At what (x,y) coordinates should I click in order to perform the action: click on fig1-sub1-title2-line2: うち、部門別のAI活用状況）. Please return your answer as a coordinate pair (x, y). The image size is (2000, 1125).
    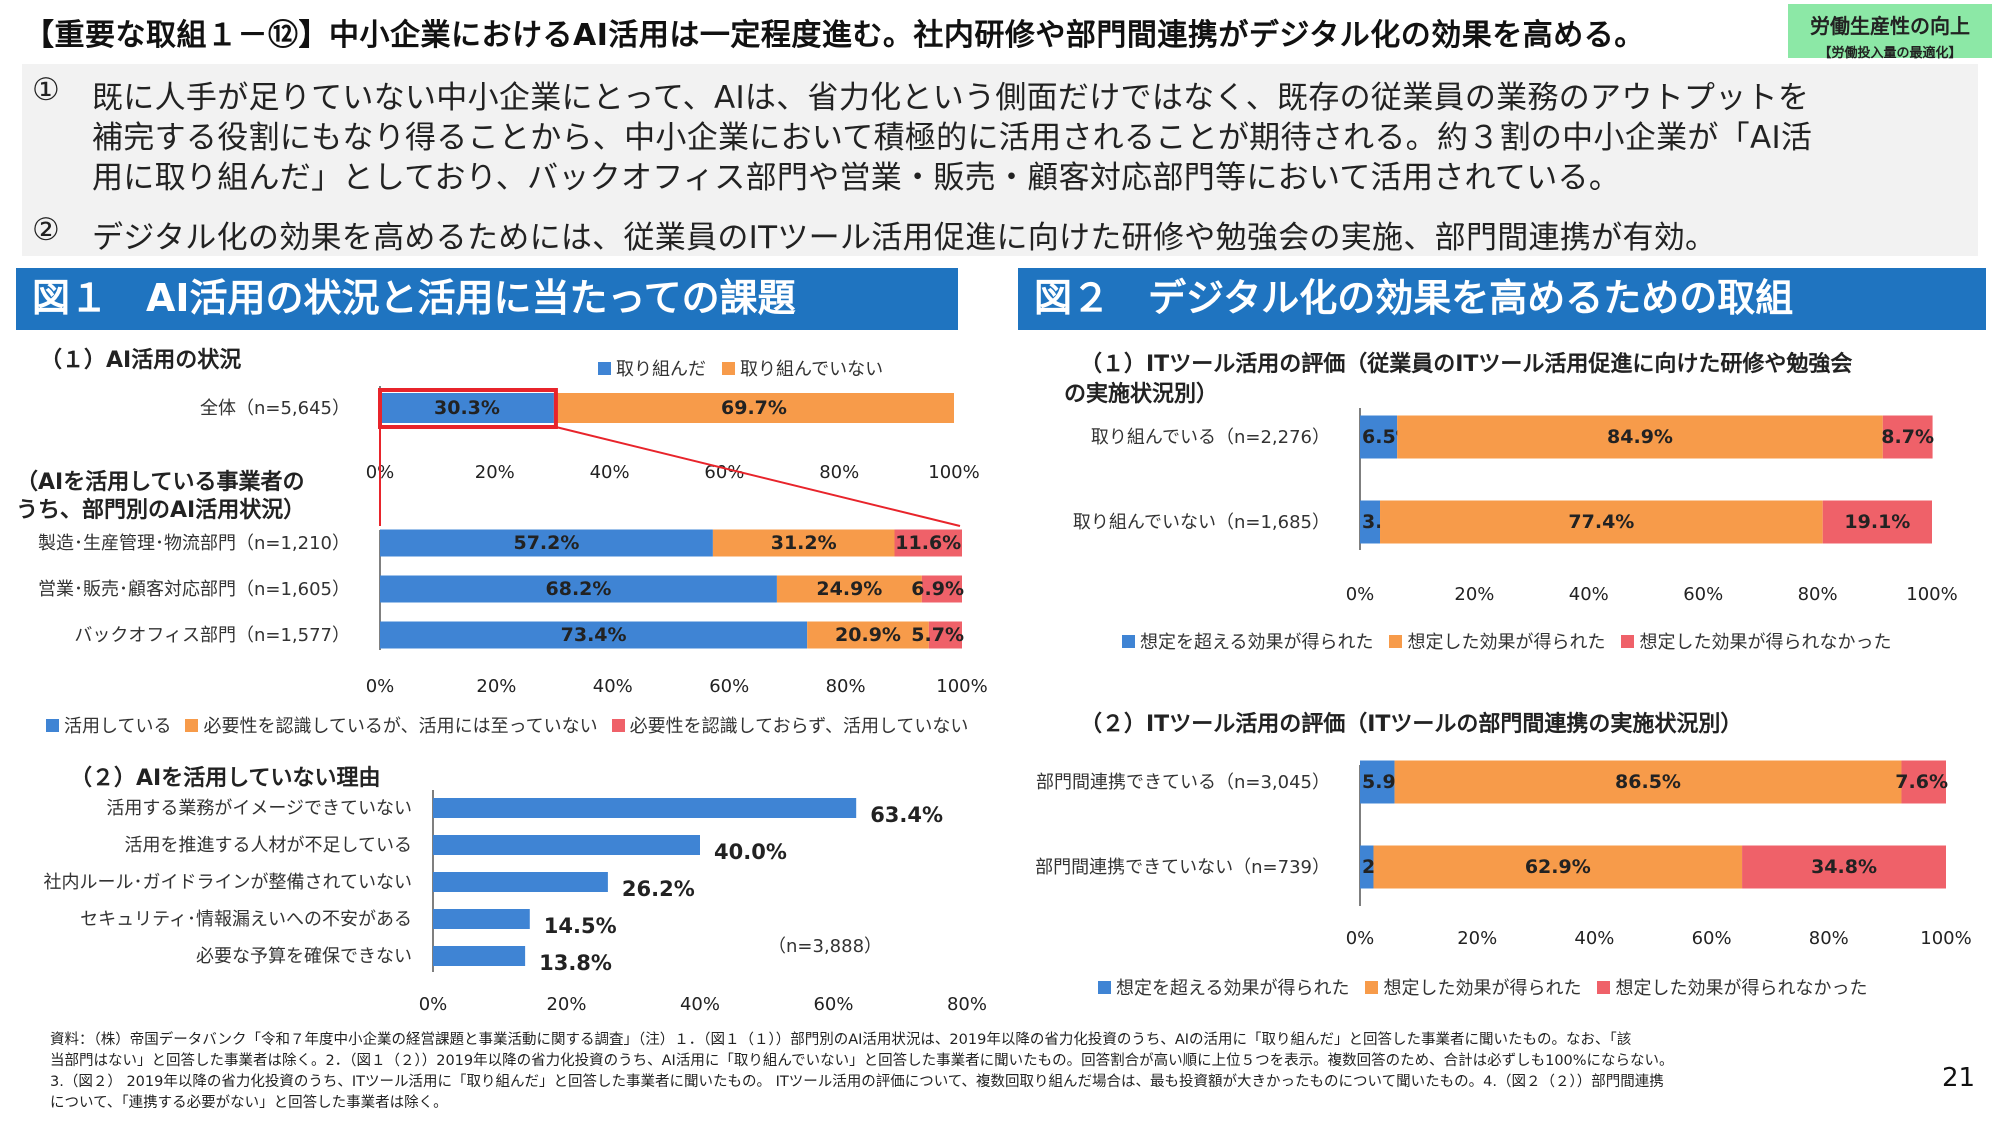
    Looking at the image, I should click on (161, 510).